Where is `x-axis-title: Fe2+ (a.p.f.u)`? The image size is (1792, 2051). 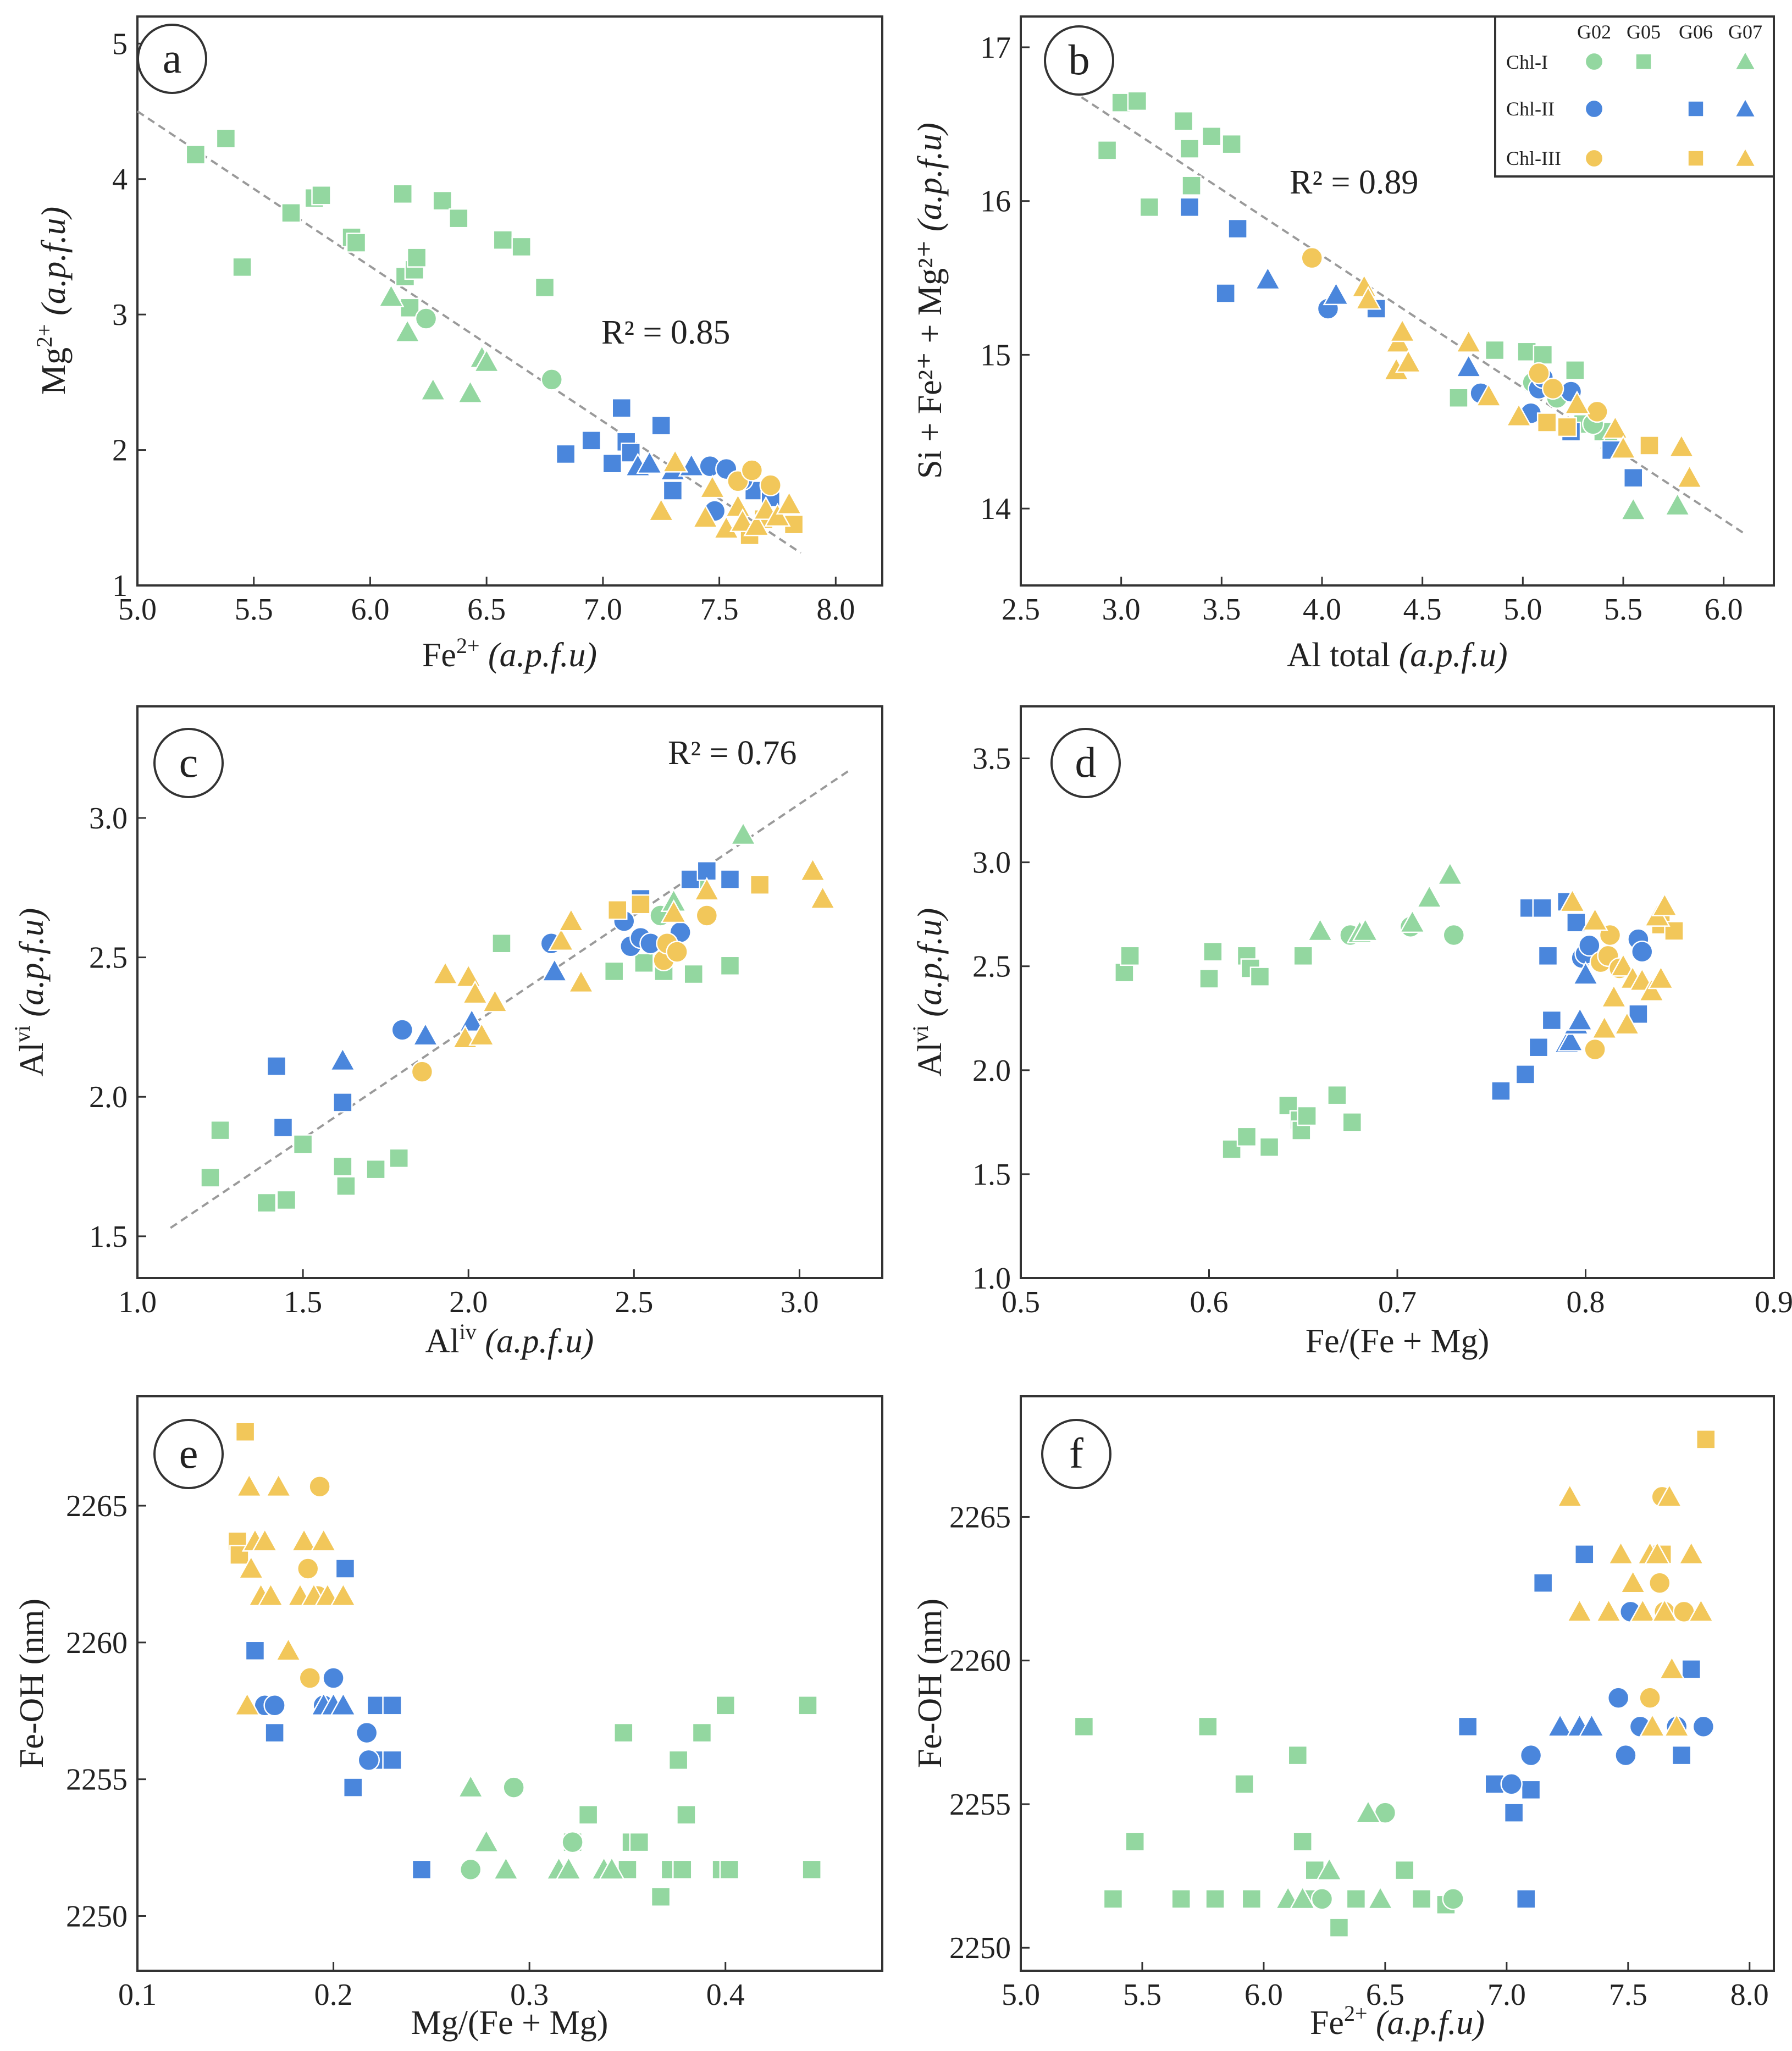 x-axis-title: Fe2+ (a.p.f.u) is located at coordinates (510, 653).